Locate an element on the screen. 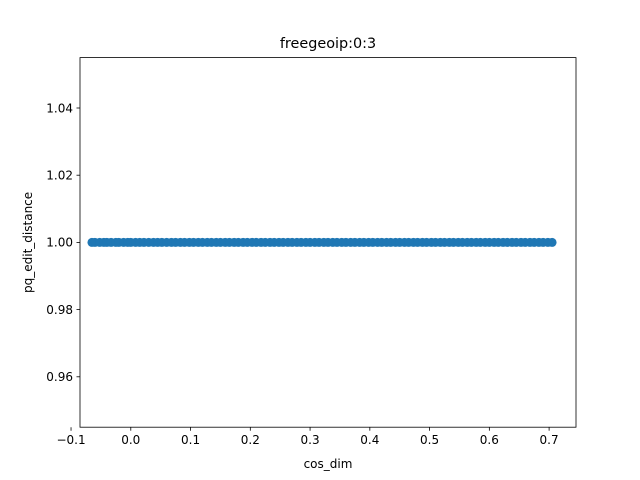 The image size is (640, 480). data-point is located at coordinates (552, 242).